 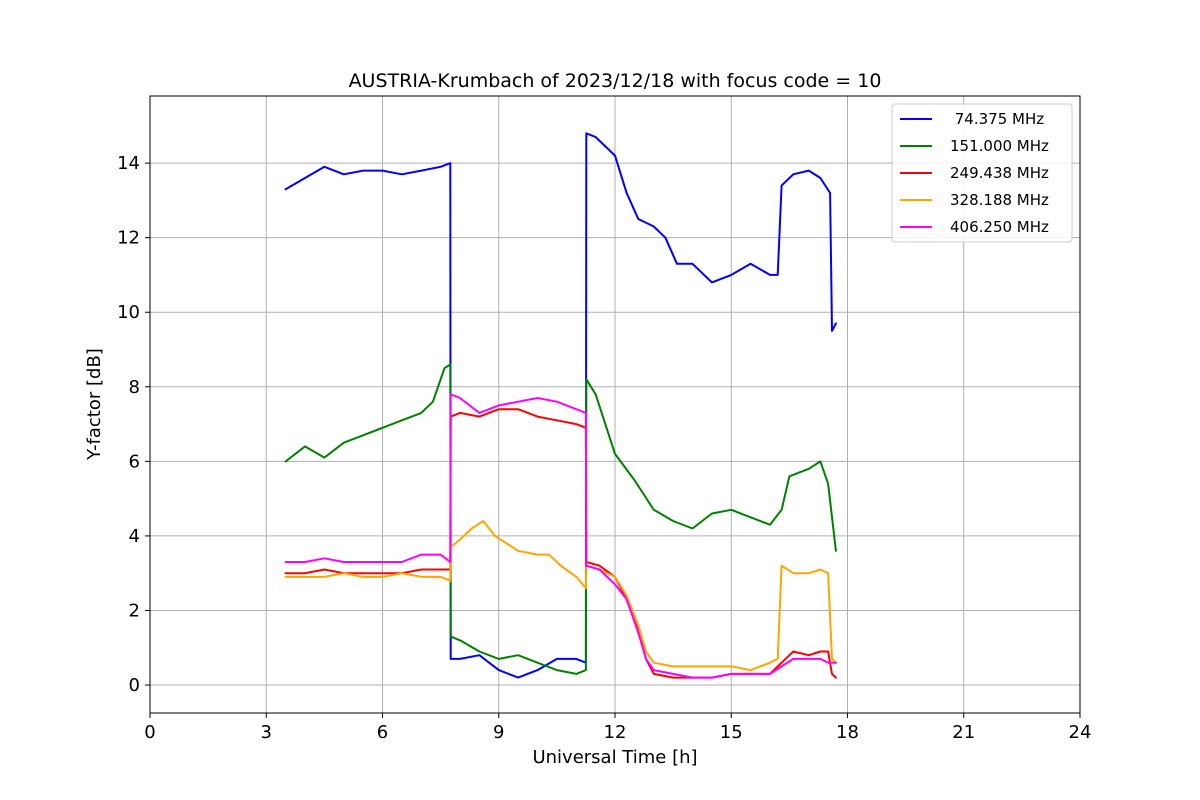 I want to click on legend-label: 328.188 MHz, so click(x=999, y=200).